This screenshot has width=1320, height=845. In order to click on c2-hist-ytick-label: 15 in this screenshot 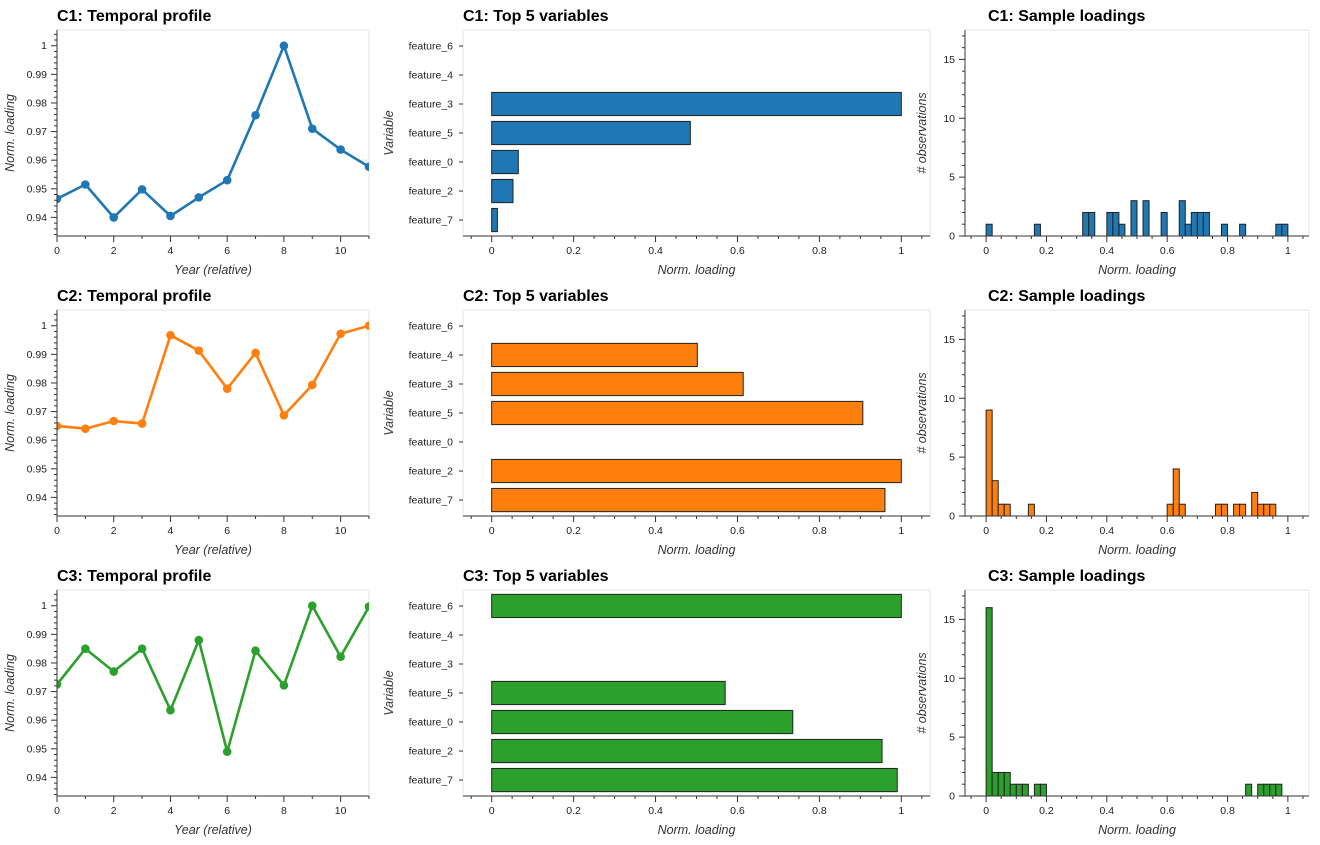, I will do `click(949, 340)`.